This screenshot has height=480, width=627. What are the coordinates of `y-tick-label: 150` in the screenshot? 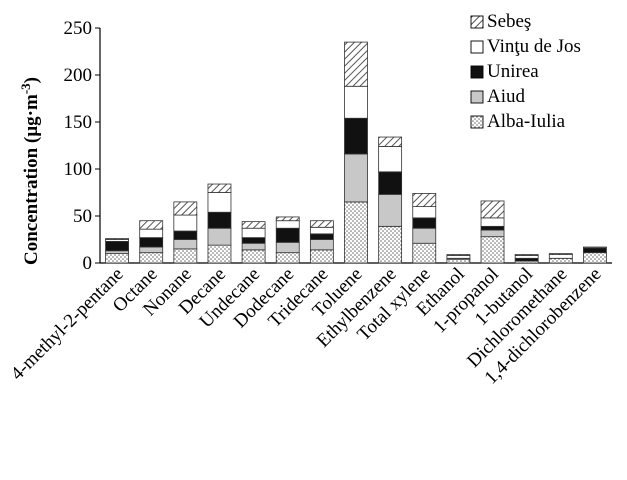 It's located at (78, 122).